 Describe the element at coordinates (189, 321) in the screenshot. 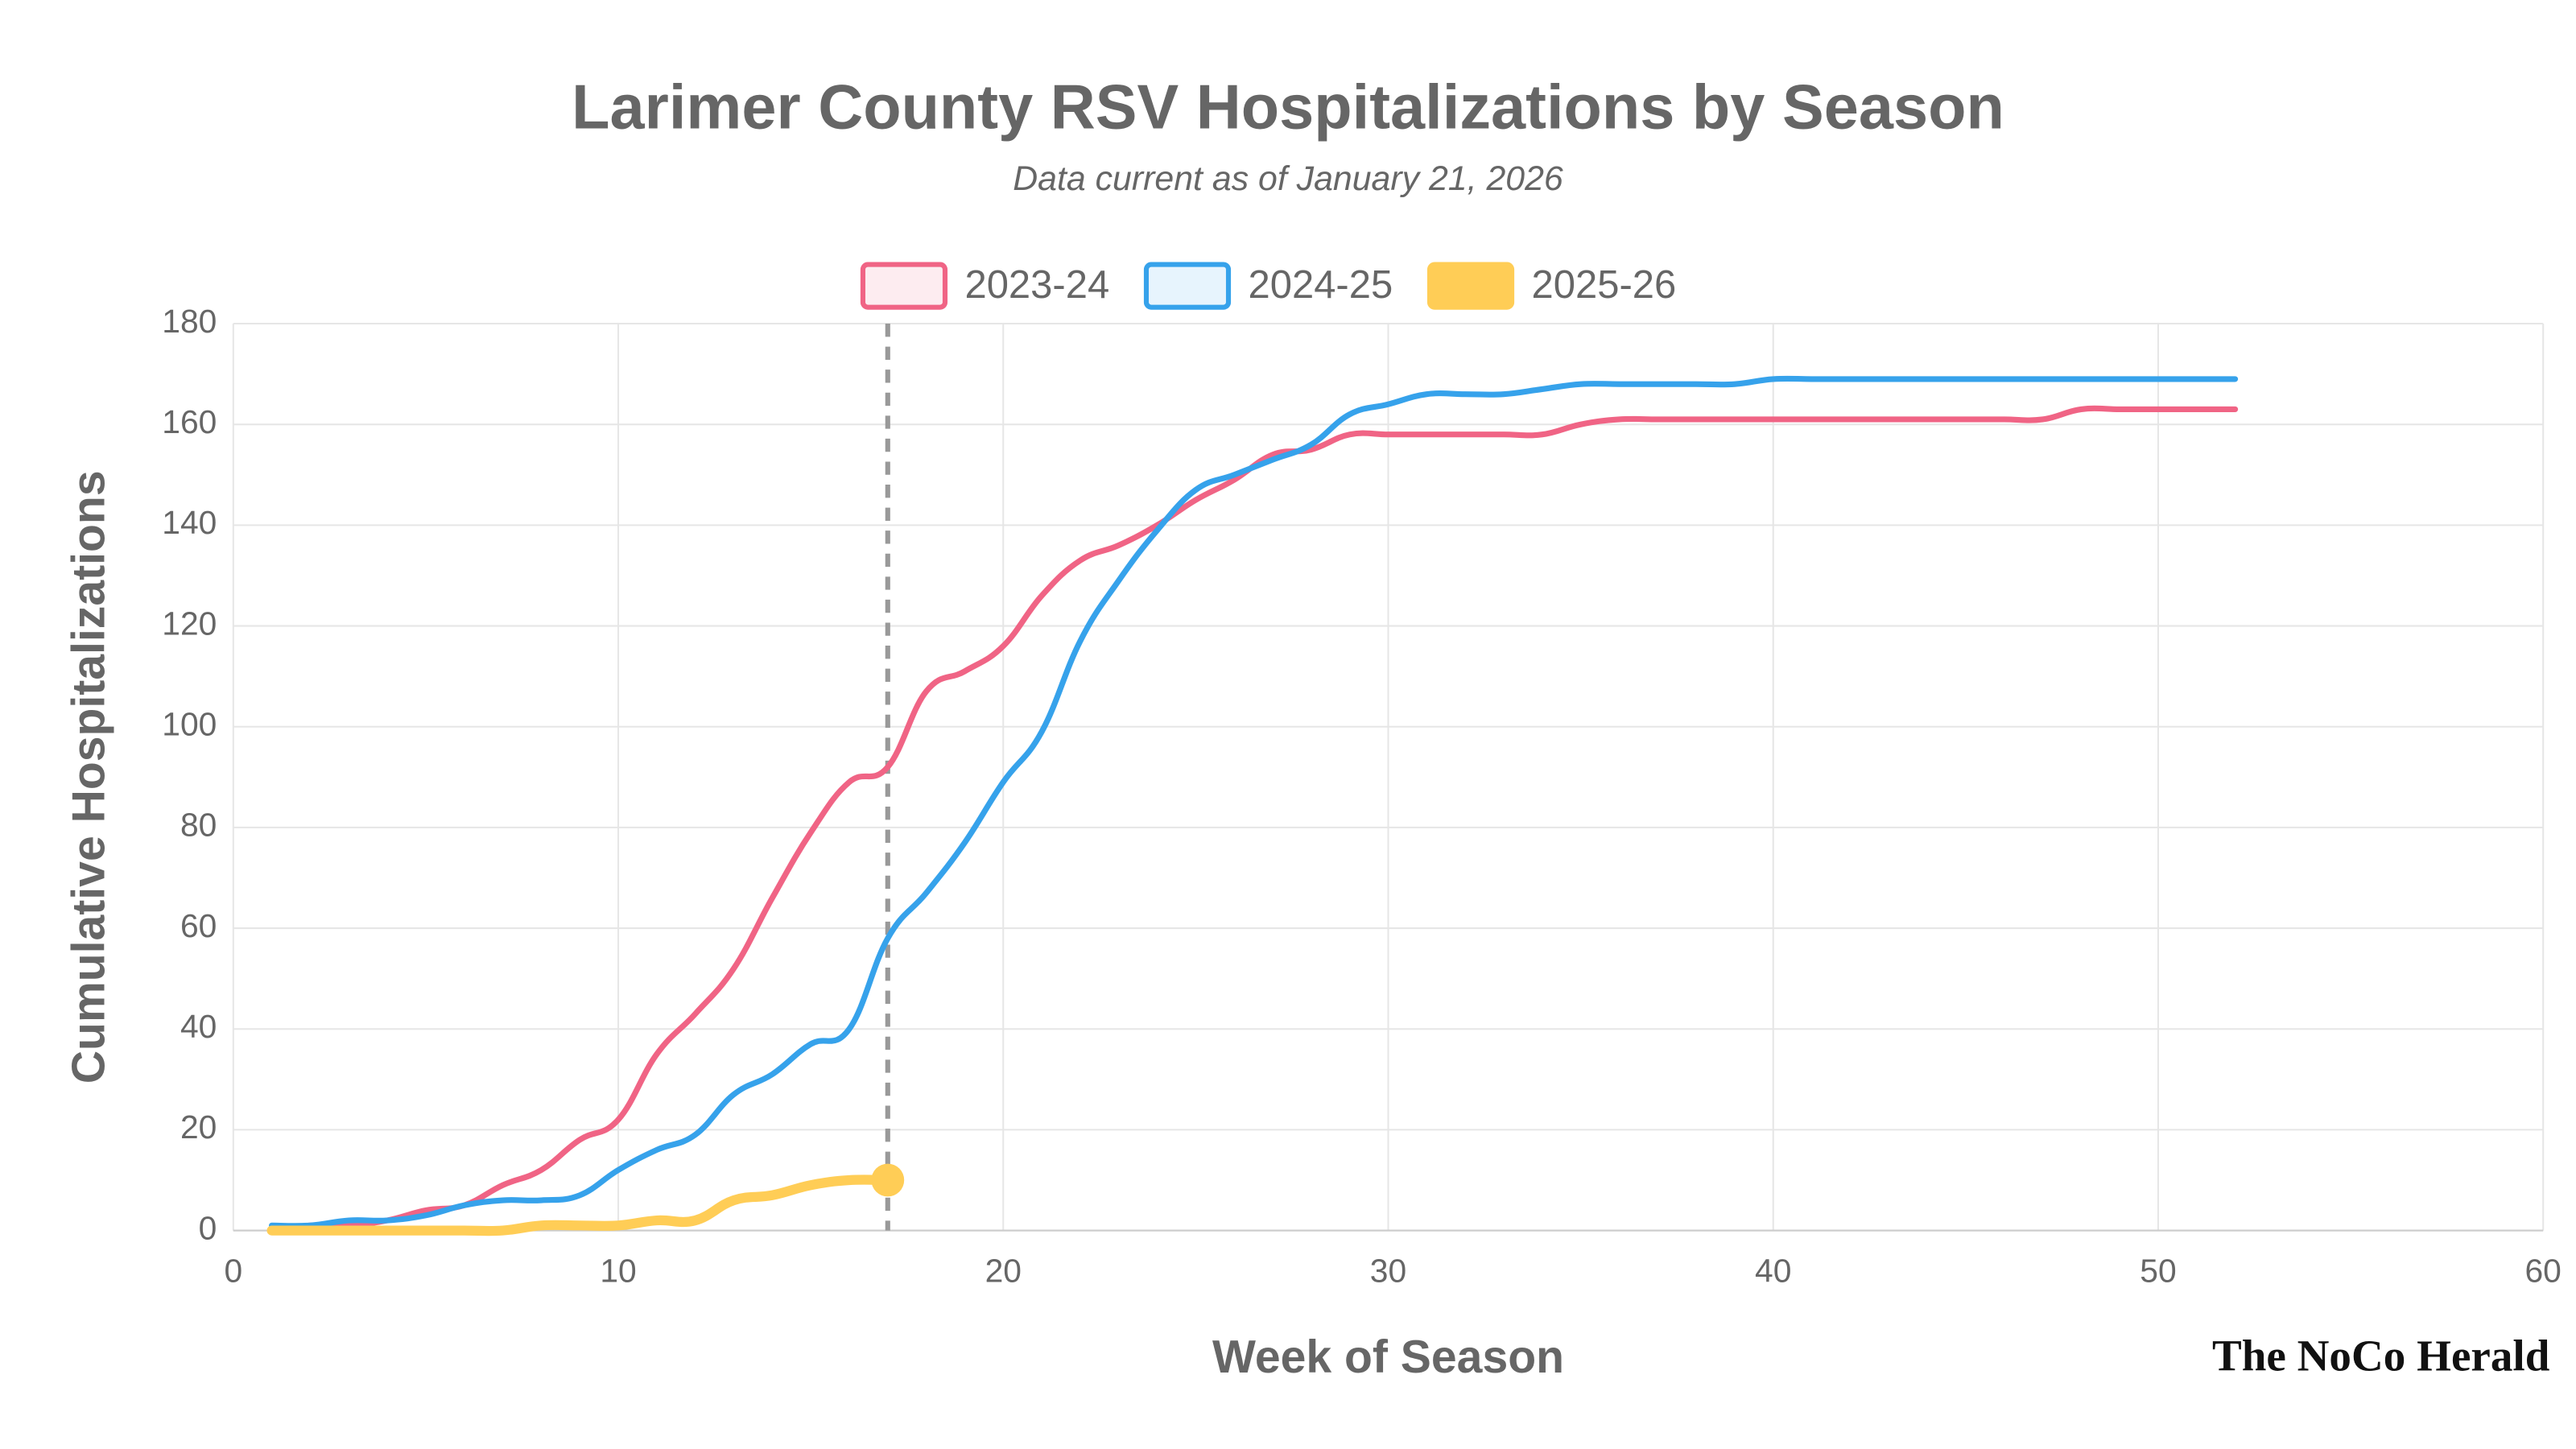

I see `y-tick-label: 180` at that location.